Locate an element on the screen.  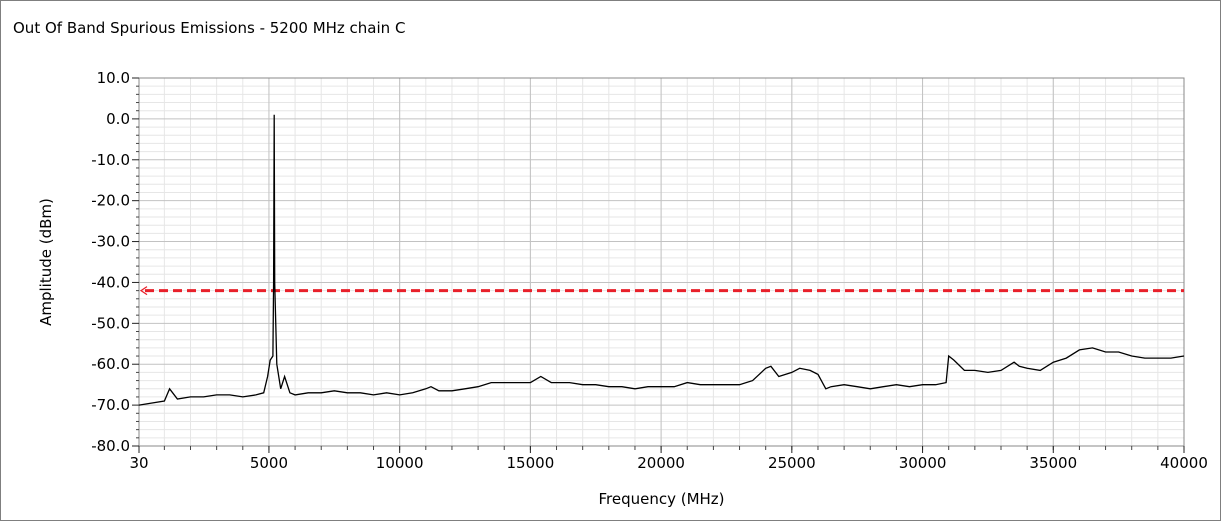
y-axis-label: Amplitude (dBm) is located at coordinates (46, 262).